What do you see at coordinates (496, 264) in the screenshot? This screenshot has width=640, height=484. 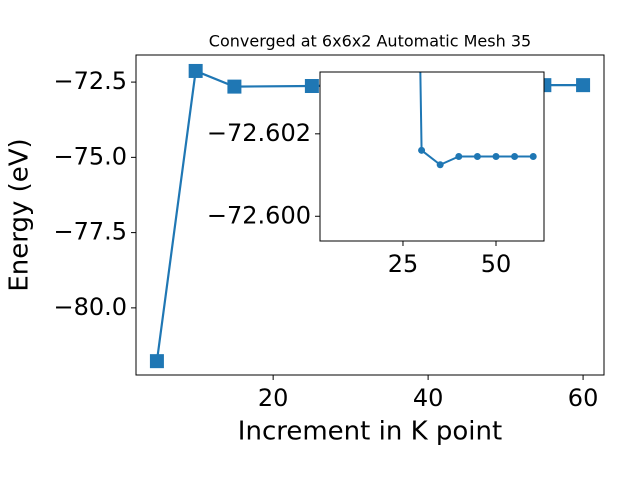 I see `x-tick-label: 50` at bounding box center [496, 264].